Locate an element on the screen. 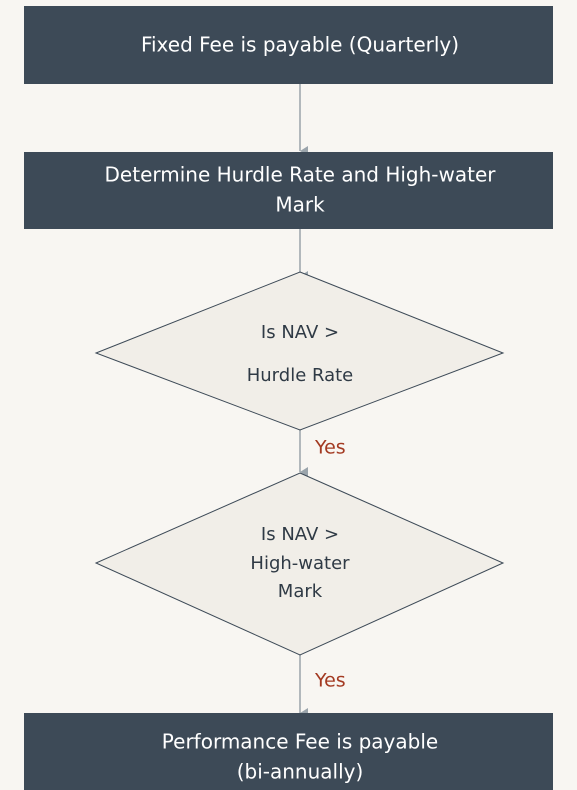 Image resolution: width=577 pixels, height=790 pixels. node-text: Determine Hurdle Rate and High-water is located at coordinates (301, 175).